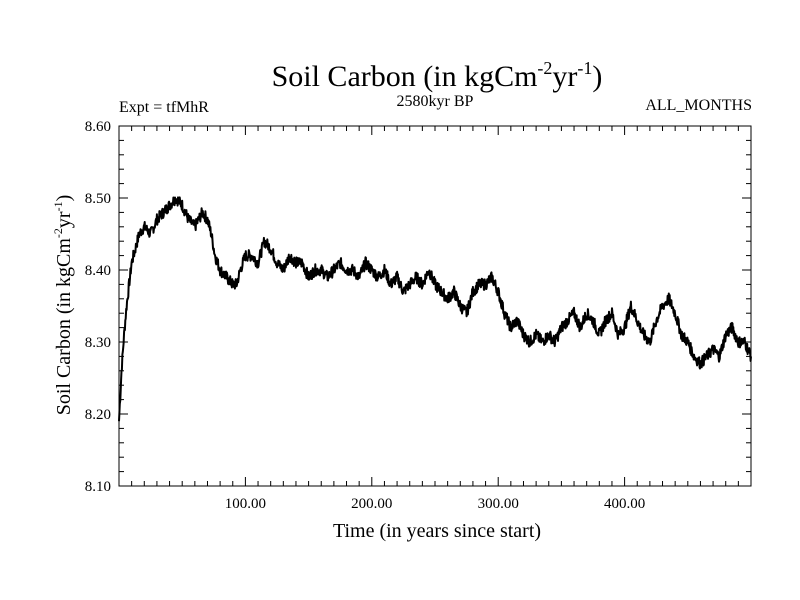  Describe the element at coordinates (564, 76) in the screenshot. I see `chart-title-mid: yr` at that location.